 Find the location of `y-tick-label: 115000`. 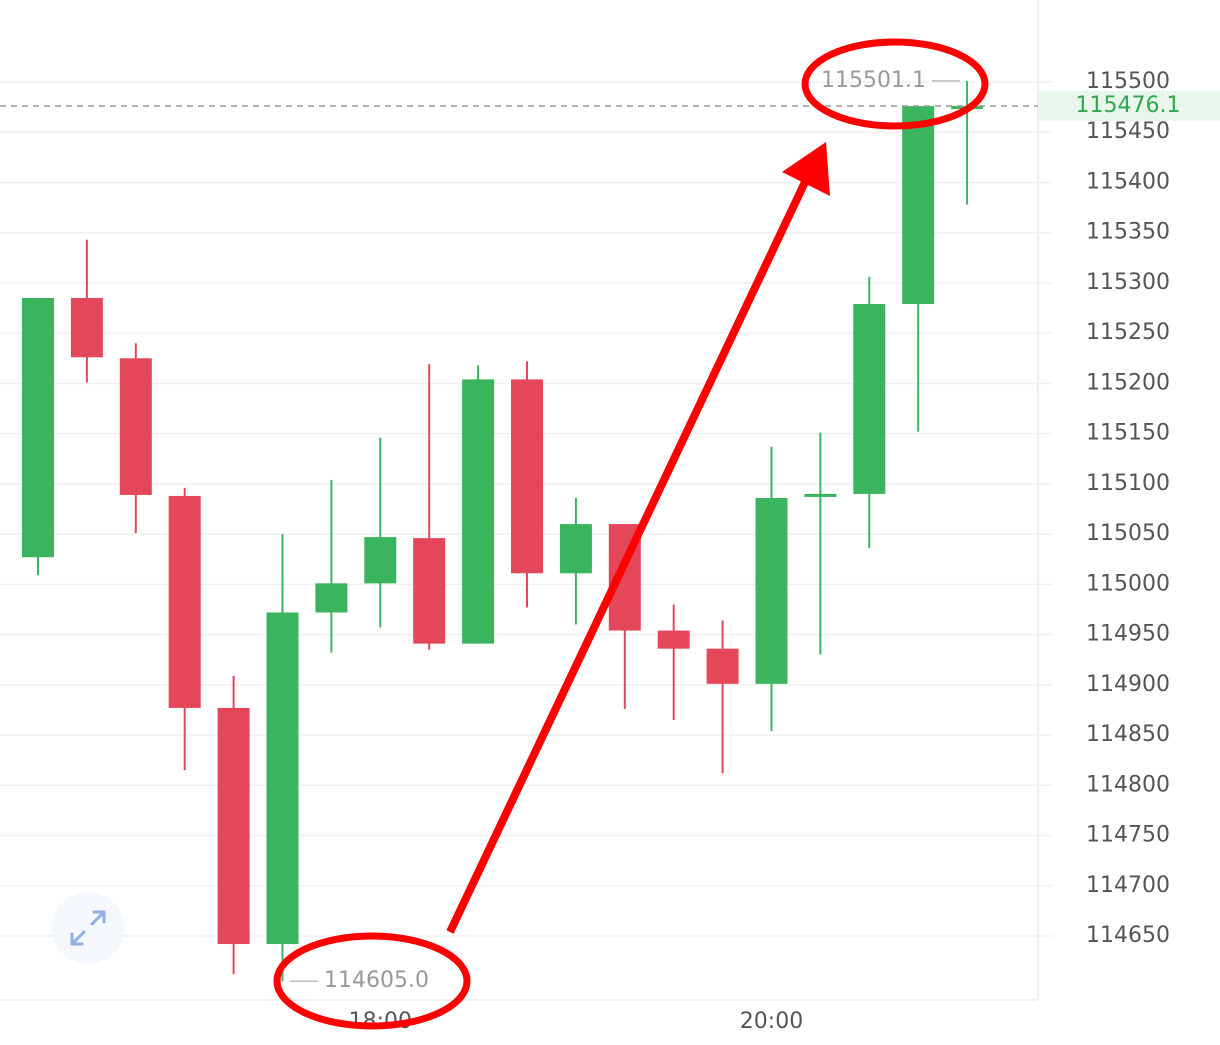

y-tick-label: 115000 is located at coordinates (1128, 583).